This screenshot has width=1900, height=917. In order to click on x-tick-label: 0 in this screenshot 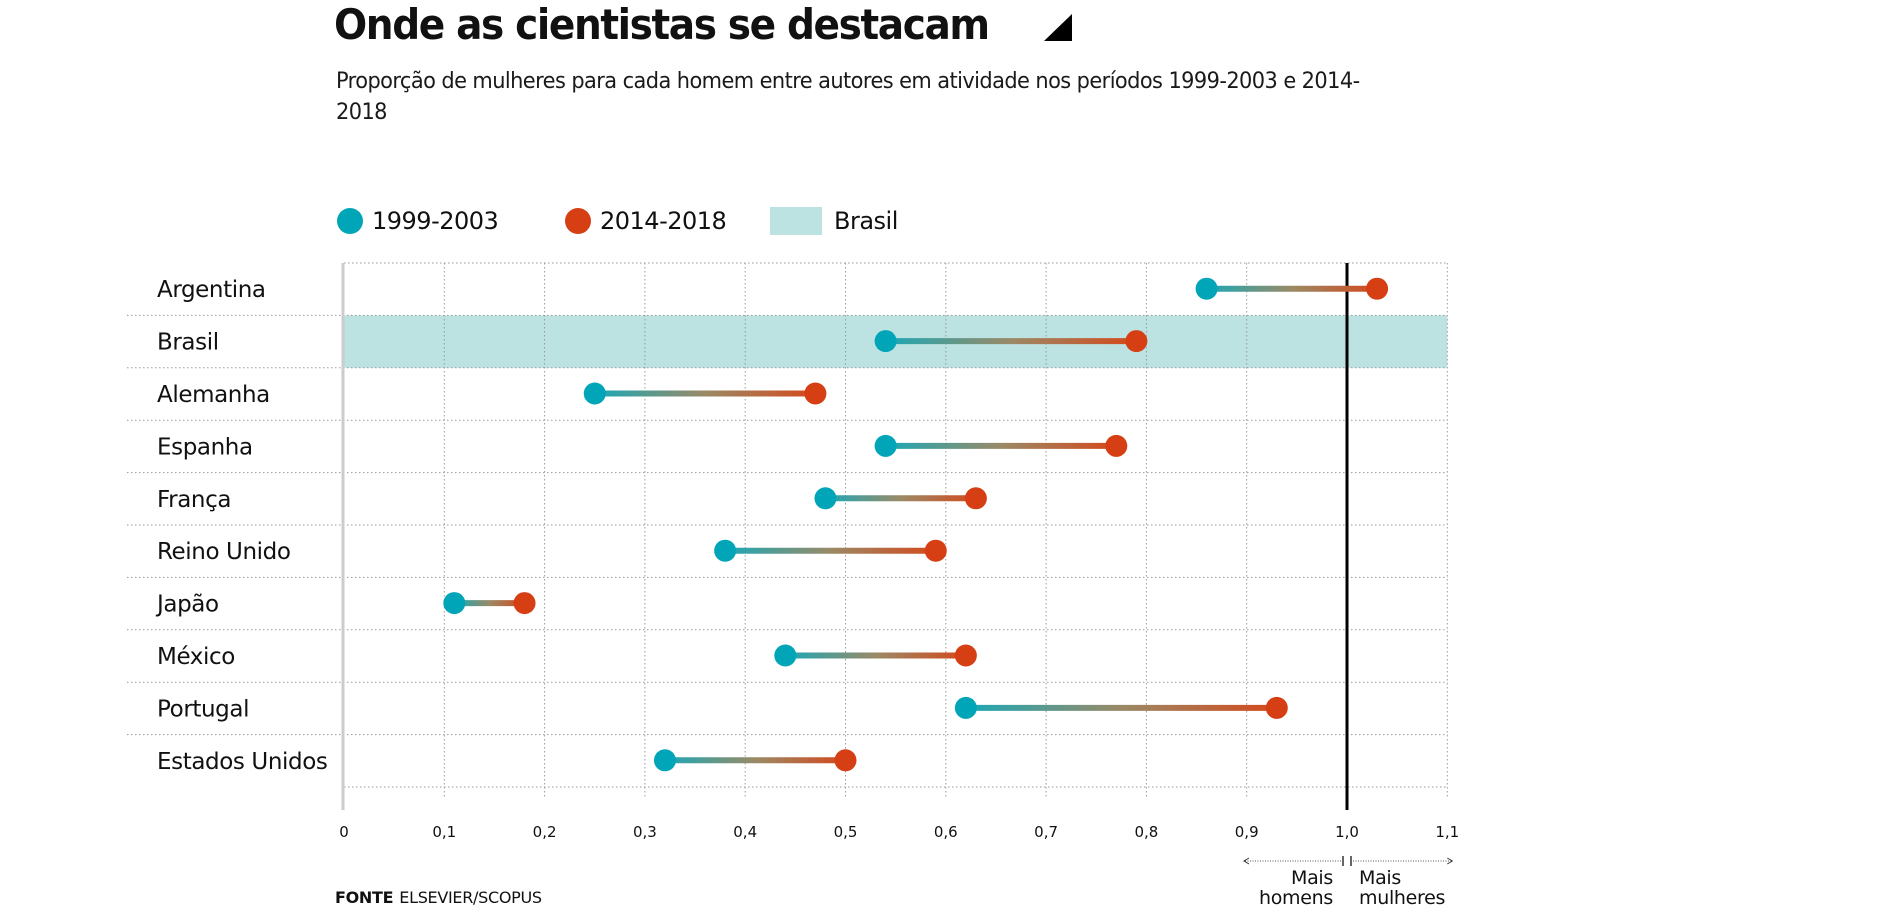, I will do `click(344, 832)`.